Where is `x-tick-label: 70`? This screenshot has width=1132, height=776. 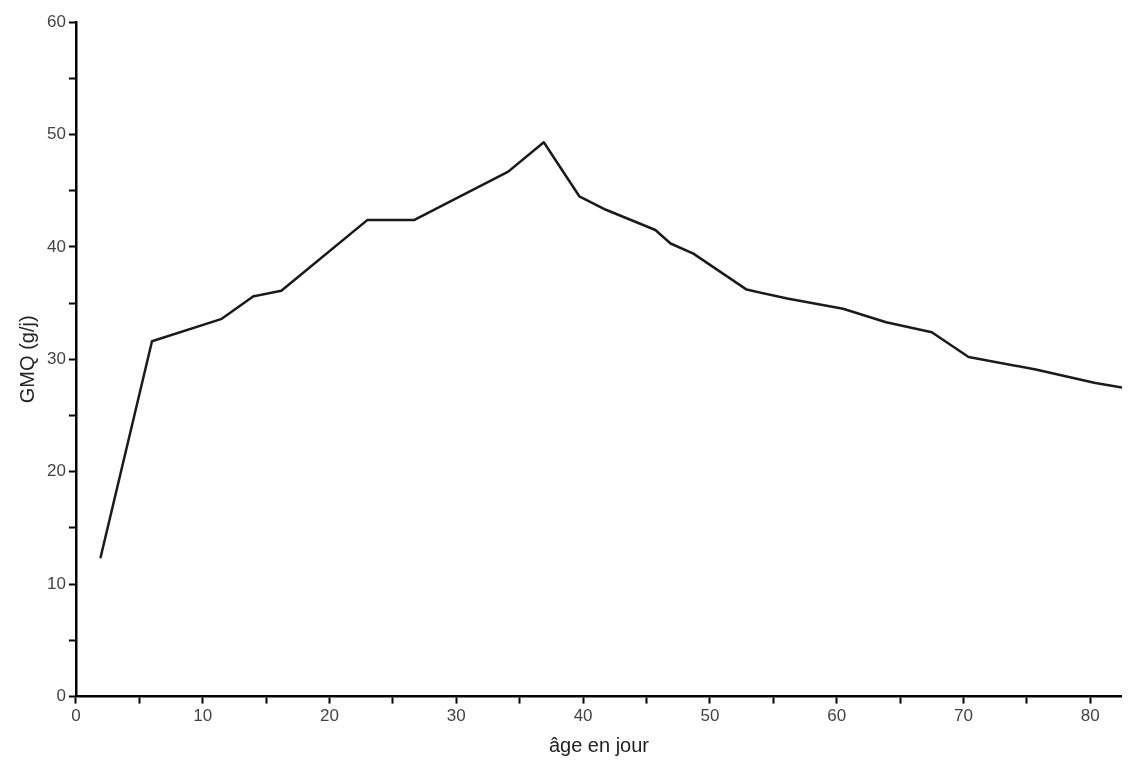
x-tick-label: 70 is located at coordinates (963, 716).